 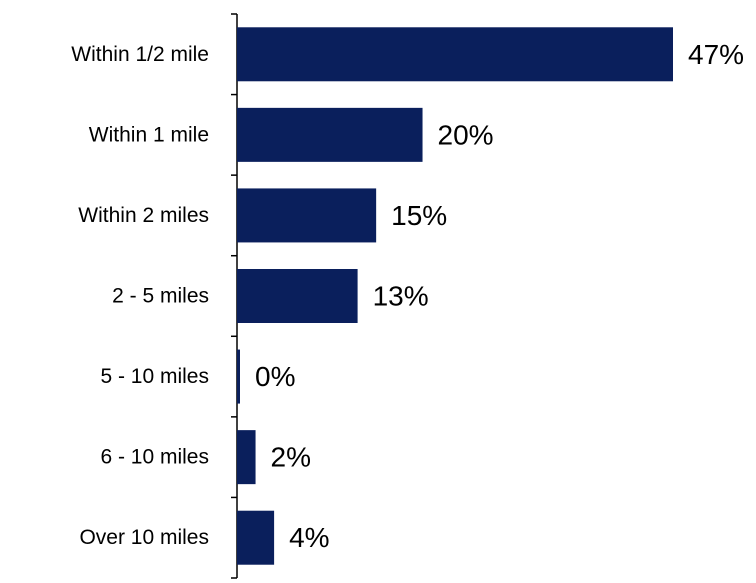 I want to click on value-label: 2%, so click(x=291, y=457).